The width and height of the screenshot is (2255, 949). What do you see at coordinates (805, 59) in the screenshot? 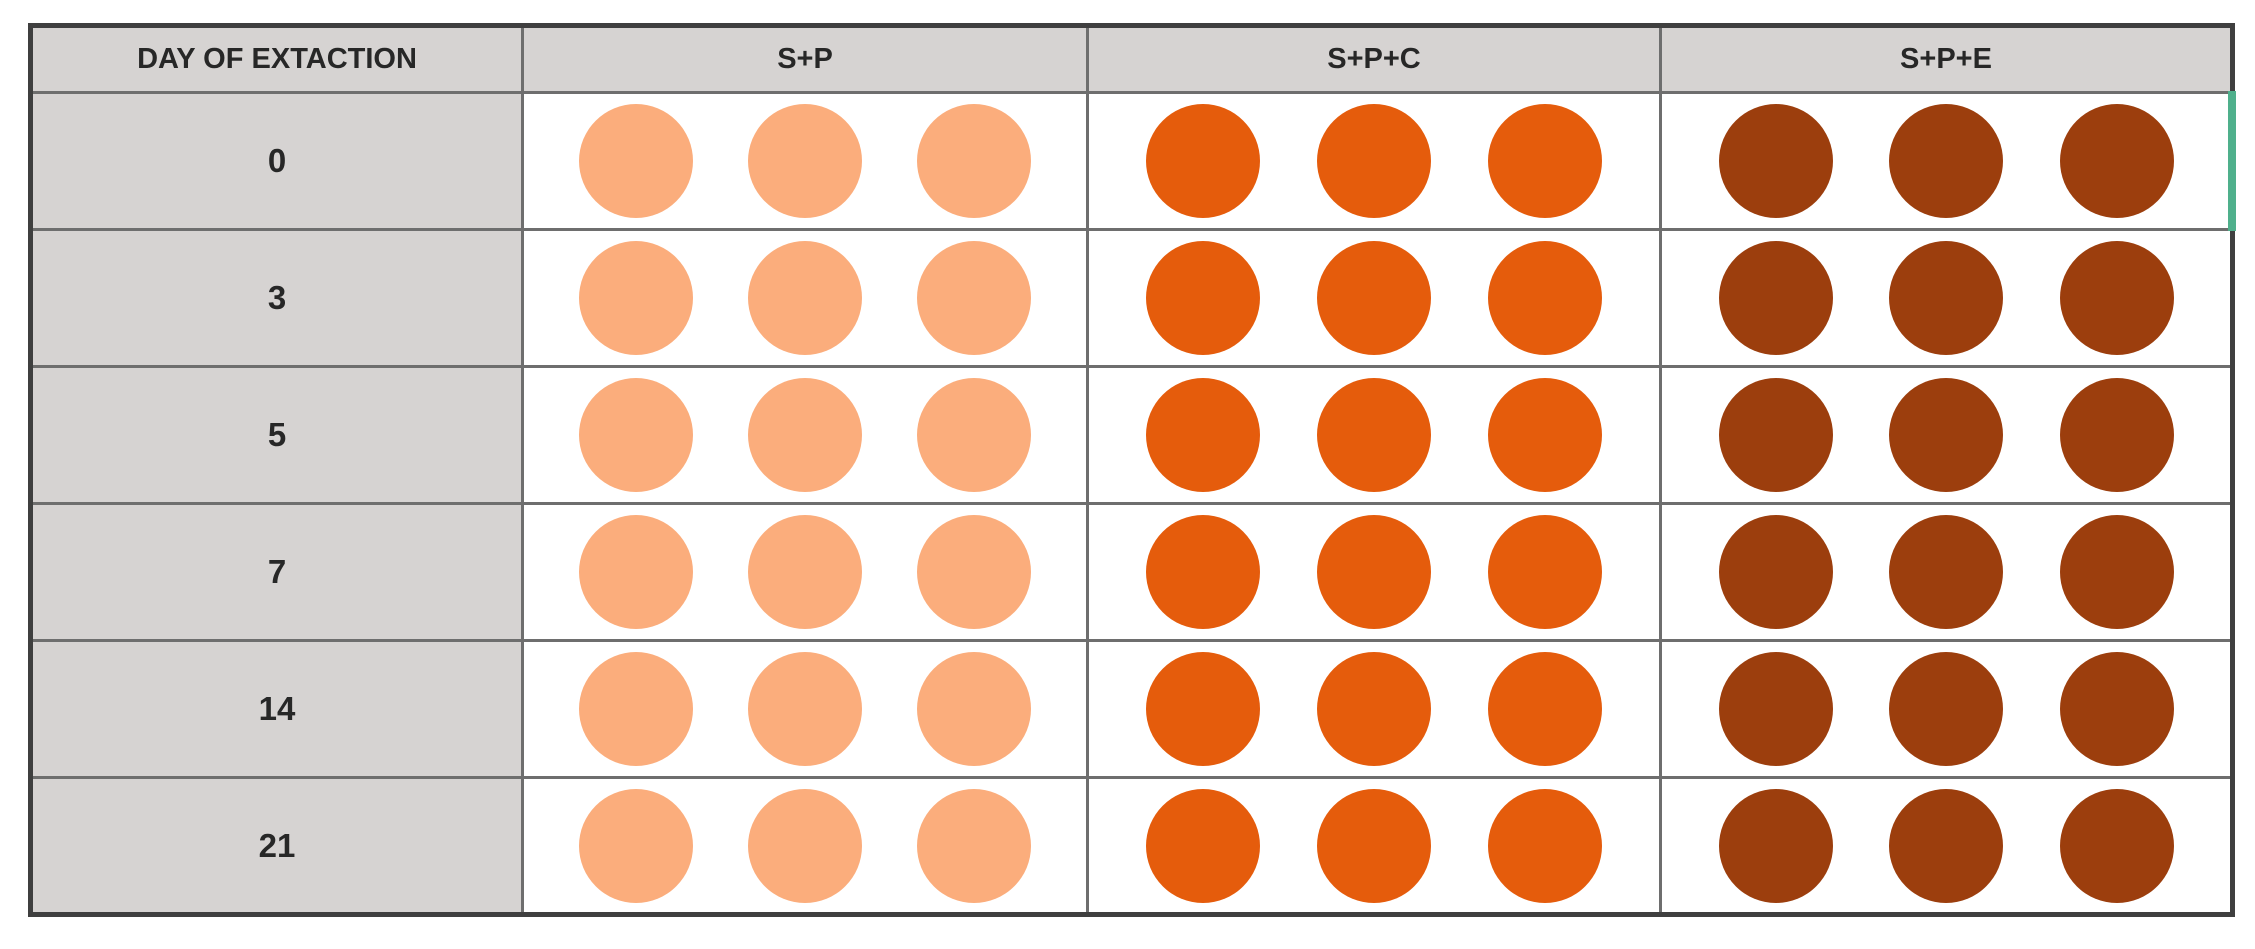
I see `column-header-spp: S+P` at bounding box center [805, 59].